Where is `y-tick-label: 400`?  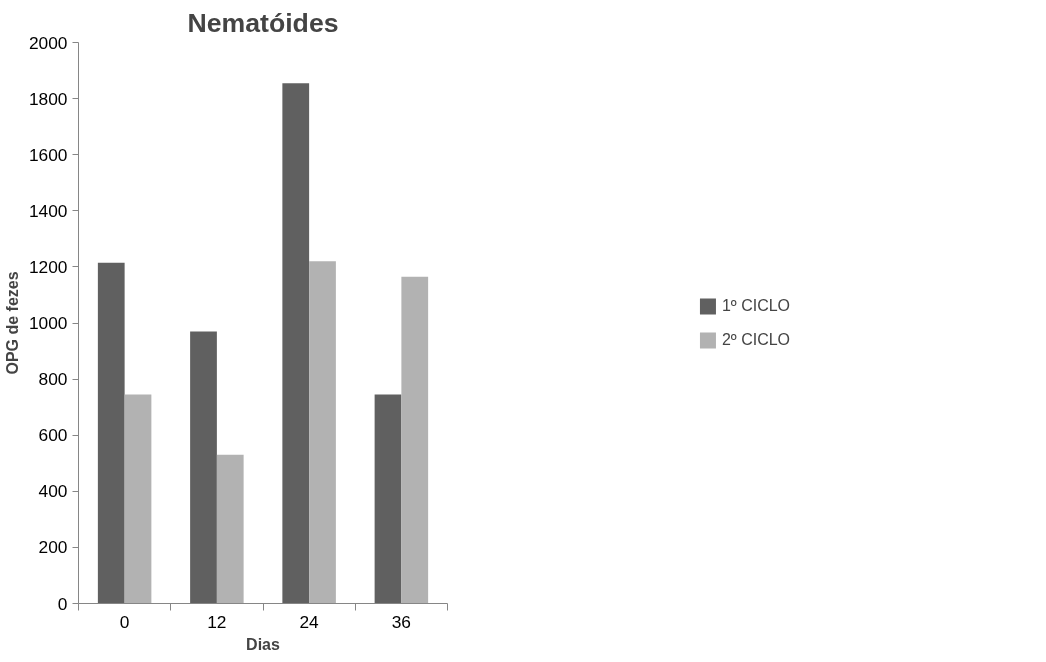 y-tick-label: 400 is located at coordinates (53, 491).